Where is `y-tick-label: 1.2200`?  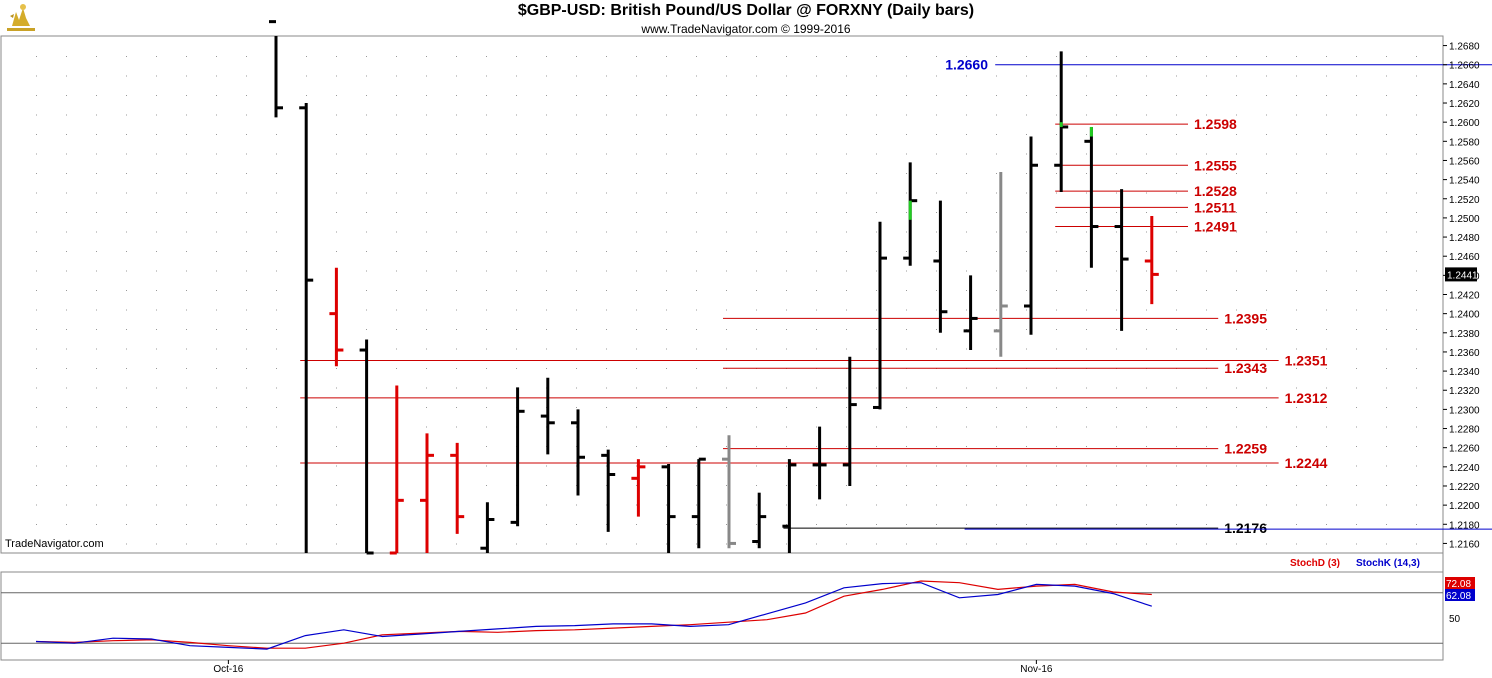
y-tick-label: 1.2200 is located at coordinates (1464, 506).